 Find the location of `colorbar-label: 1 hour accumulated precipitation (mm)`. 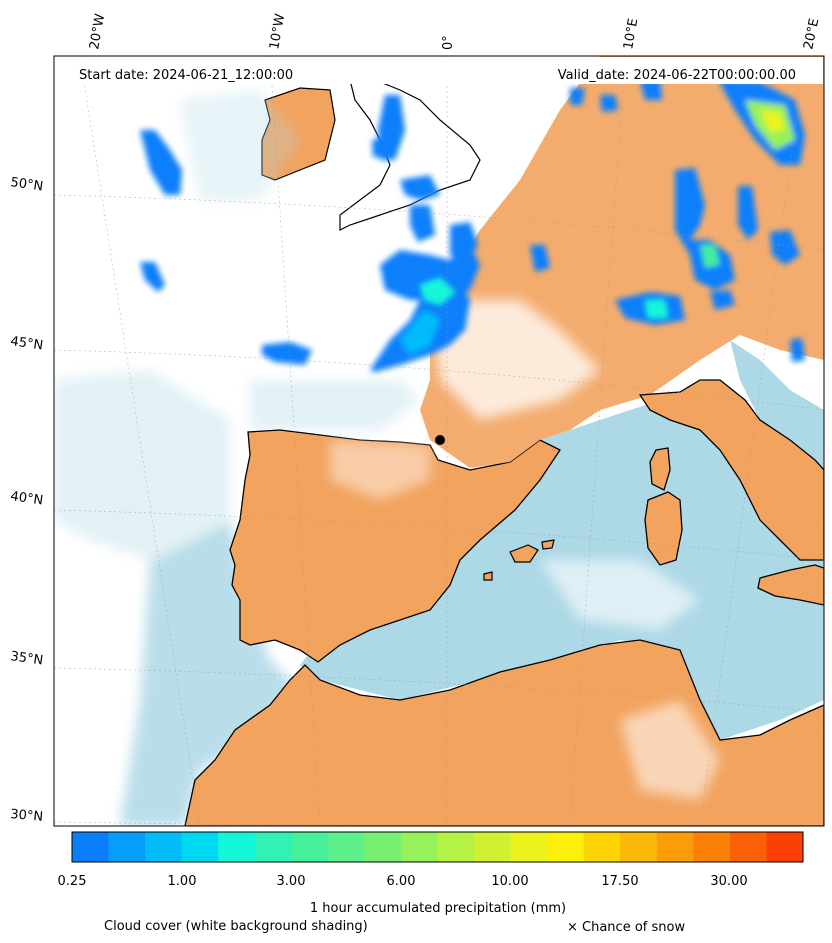

colorbar-label: 1 hour accumulated precipitation (mm) is located at coordinates (438, 908).